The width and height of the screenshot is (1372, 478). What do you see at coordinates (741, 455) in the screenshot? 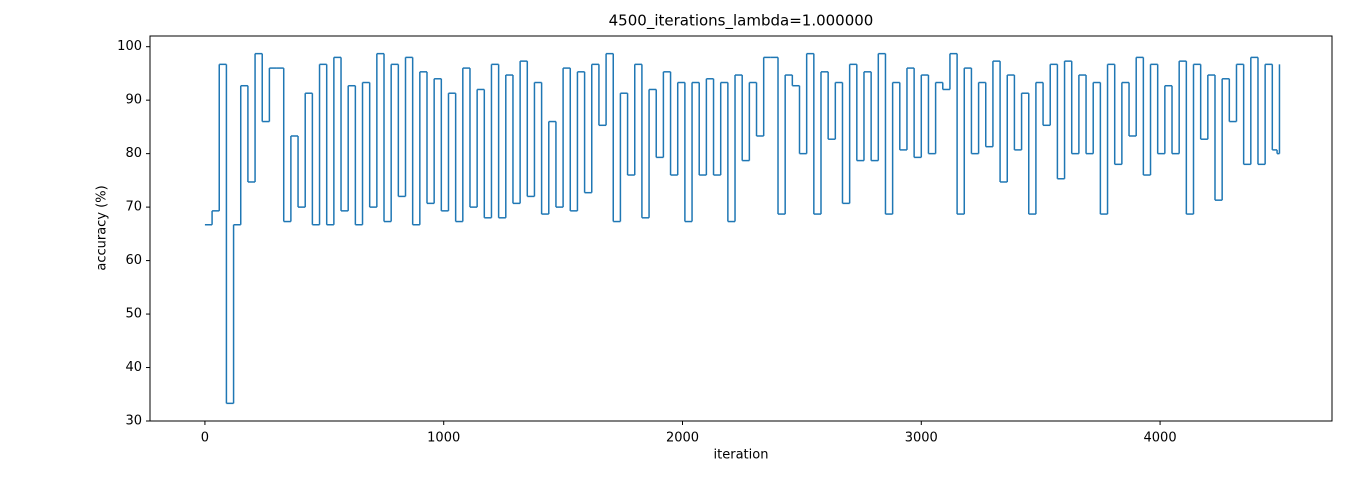
I see `x-axis-label: iteration` at bounding box center [741, 455].